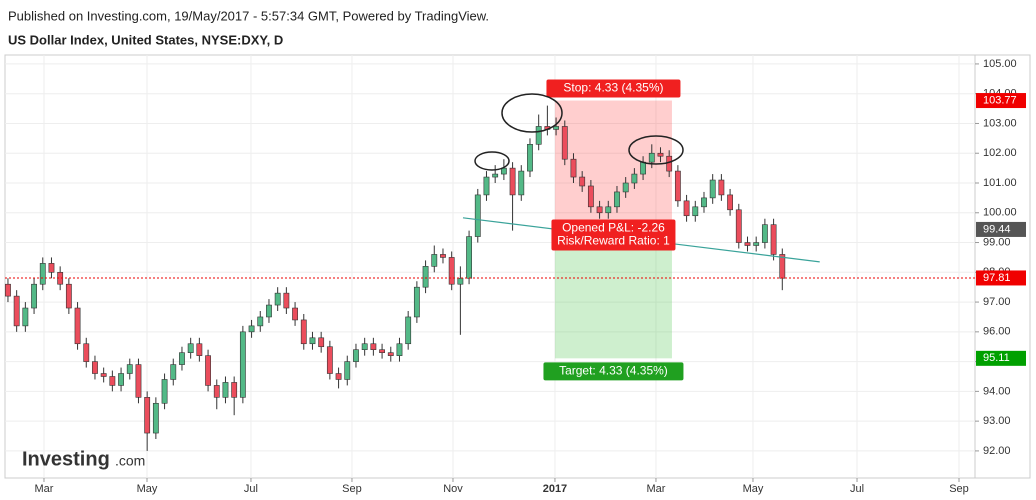 Image resolution: width=1036 pixels, height=500 pixels. What do you see at coordinates (996, 358) in the screenshot?
I see `price-tag-label: 95.11` at bounding box center [996, 358].